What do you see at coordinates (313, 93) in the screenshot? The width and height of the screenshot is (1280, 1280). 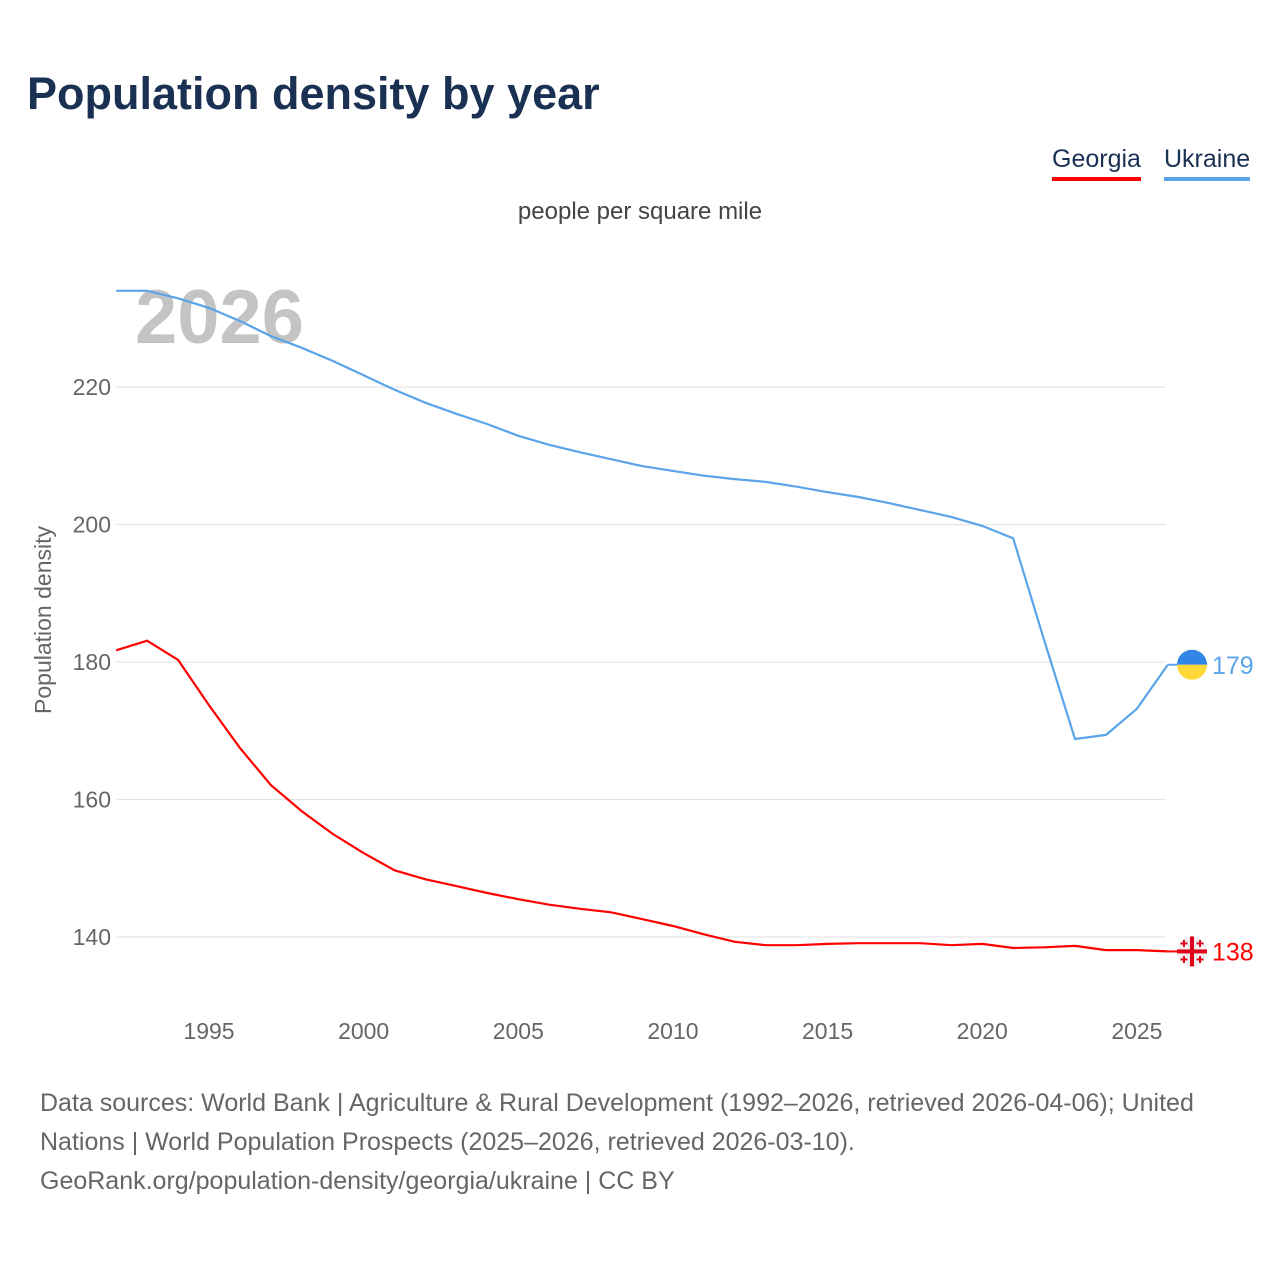 I see `chart-title: Population density by year` at bounding box center [313, 93].